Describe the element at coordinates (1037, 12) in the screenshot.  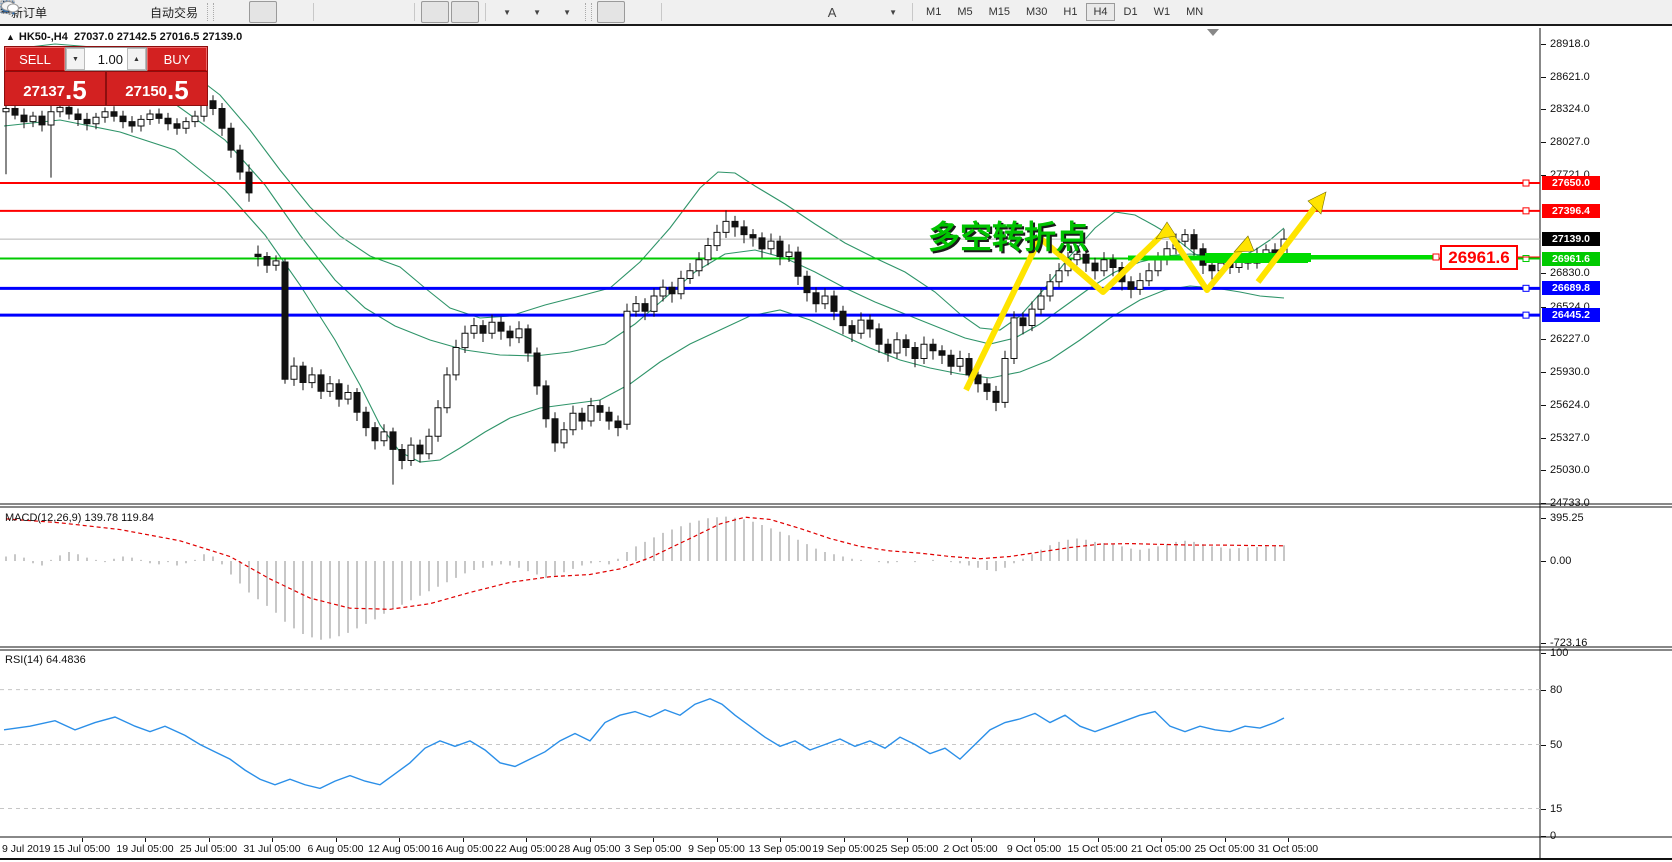
I see `timeframe-M30: M30` at that location.